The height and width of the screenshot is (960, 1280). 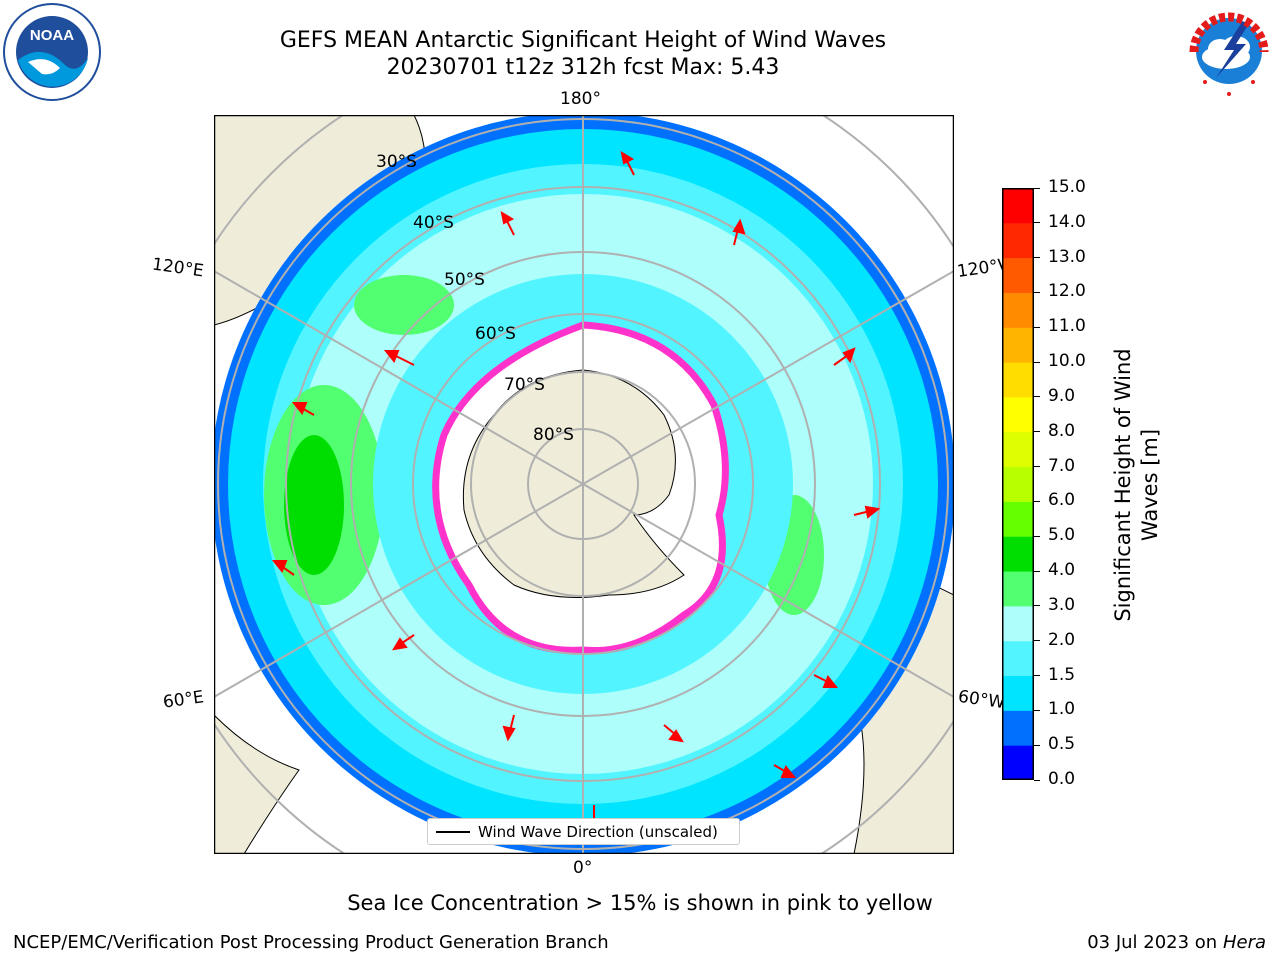 What do you see at coordinates (1062, 779) in the screenshot?
I see `colorbar-tick-label: 0.0` at bounding box center [1062, 779].